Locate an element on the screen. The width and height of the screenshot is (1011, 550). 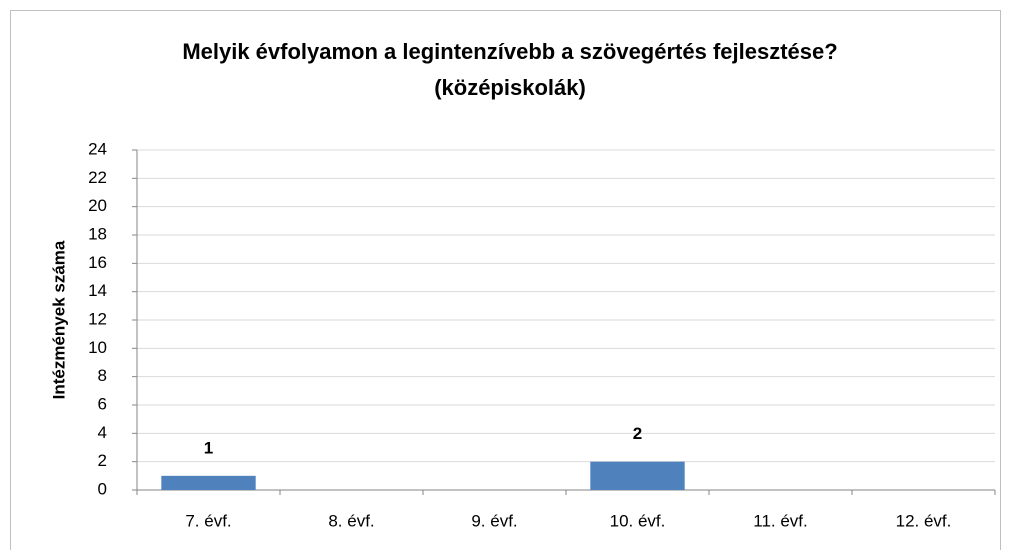
x-tick-label: 7. évf. is located at coordinates (208, 520).